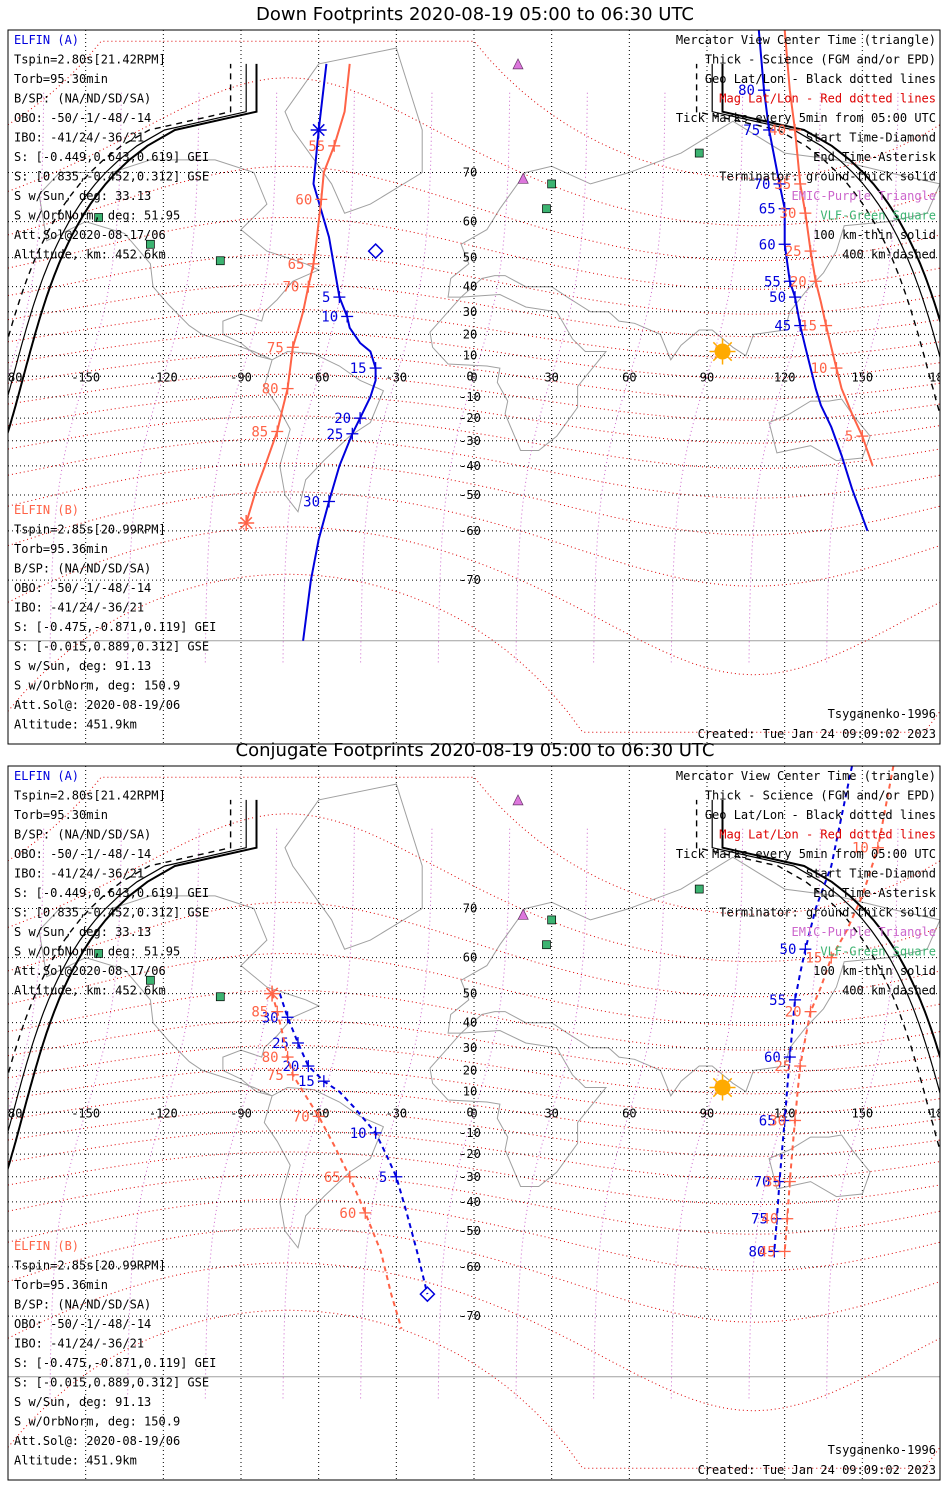  Describe the element at coordinates (82, 666) in the screenshot. I see `elfin-b-info-line: S w/Sun, deg: 91.13` at that location.